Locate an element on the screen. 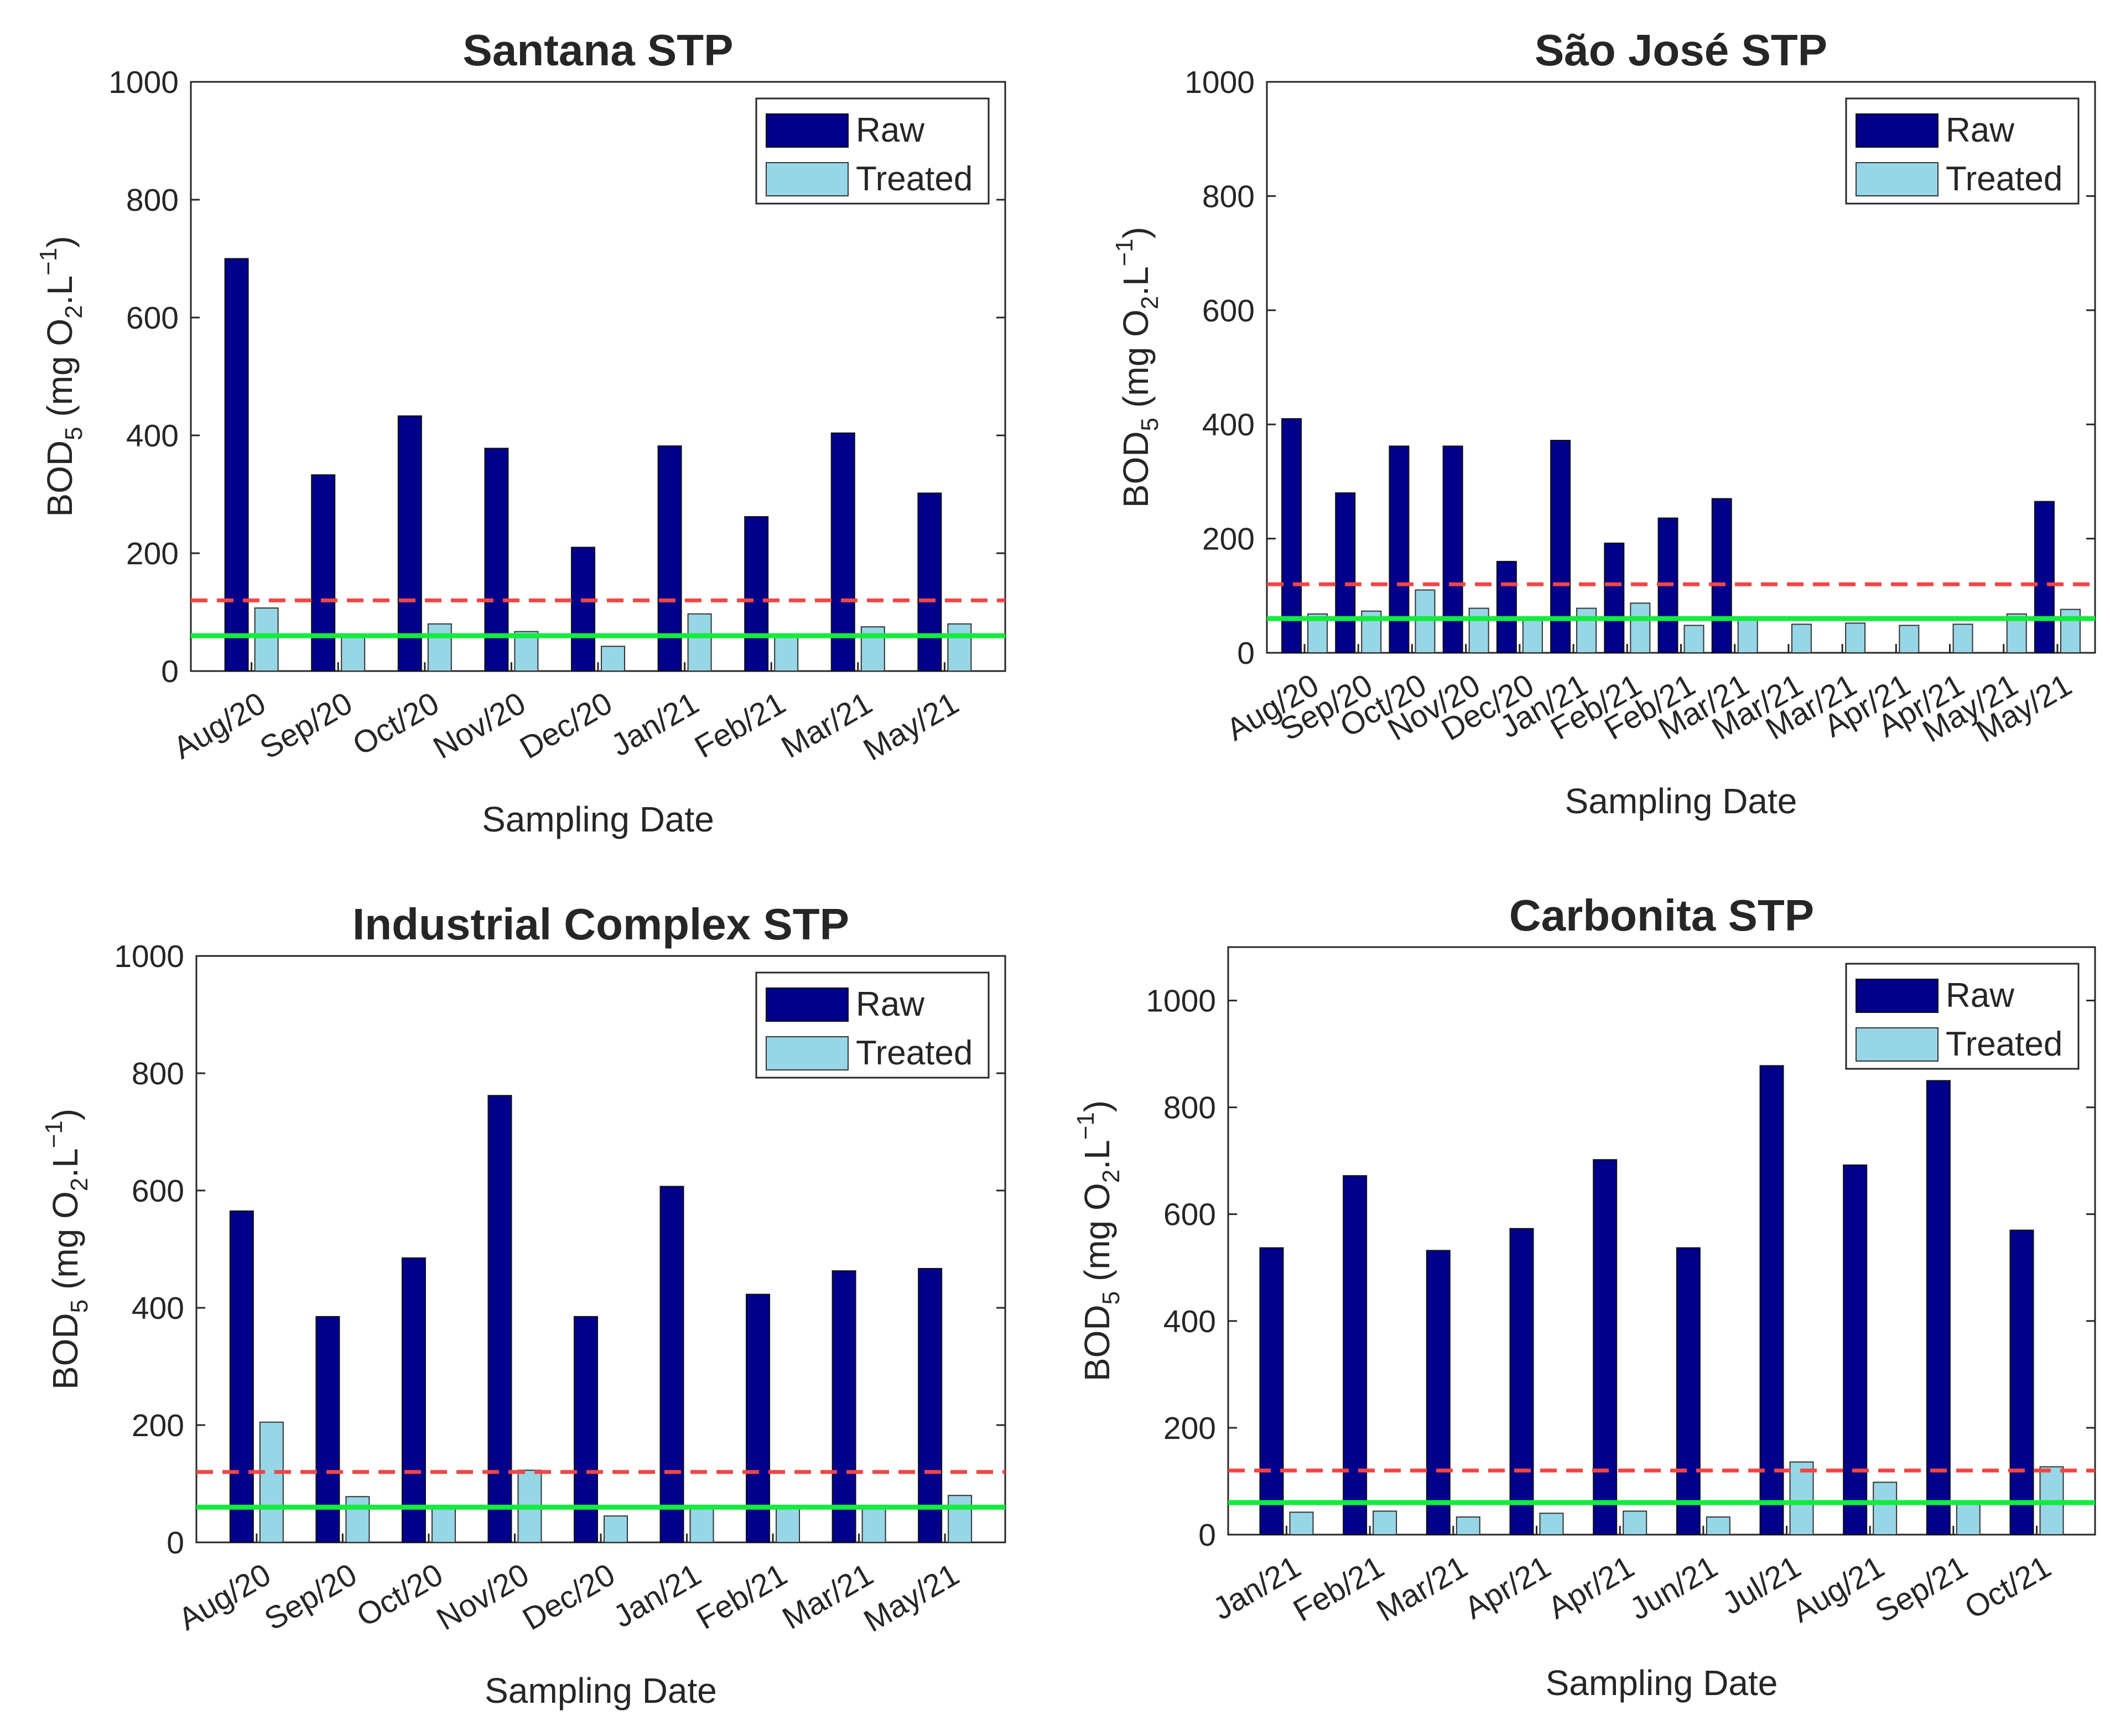 The width and height of the screenshot is (2110, 1736). y-label-sub: 5 is located at coordinates (1111, 1297).